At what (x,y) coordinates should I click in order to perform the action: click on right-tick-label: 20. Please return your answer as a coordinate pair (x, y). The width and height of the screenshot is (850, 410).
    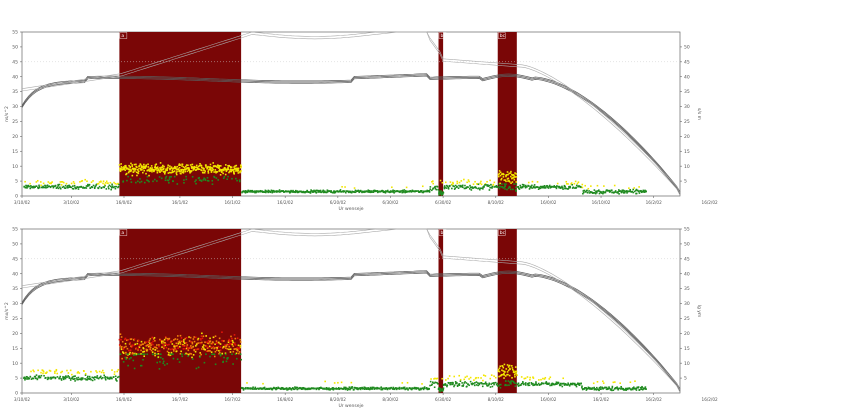
    Looking at the image, I should click on (687, 137).